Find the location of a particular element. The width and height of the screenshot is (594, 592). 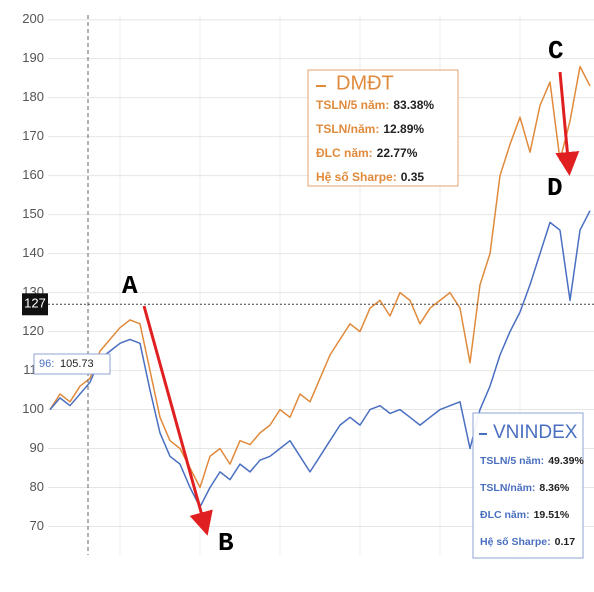

legend-stat: ĐLC năm: 19.51% is located at coordinates (525, 515).